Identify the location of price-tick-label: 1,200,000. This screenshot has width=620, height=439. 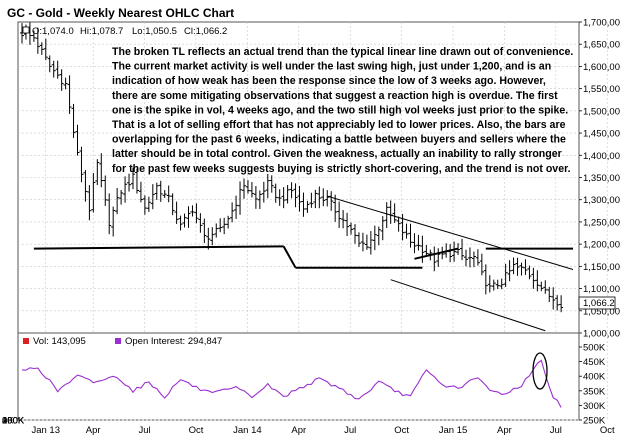
(601, 245).